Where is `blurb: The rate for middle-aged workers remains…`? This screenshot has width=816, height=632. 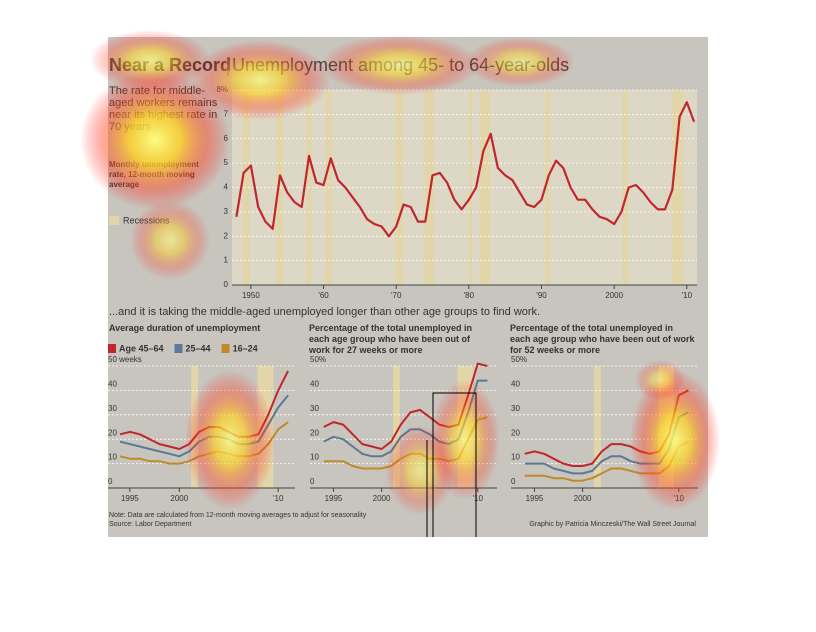 blurb: The rate for middle-aged workers remains… is located at coordinates (163, 109).